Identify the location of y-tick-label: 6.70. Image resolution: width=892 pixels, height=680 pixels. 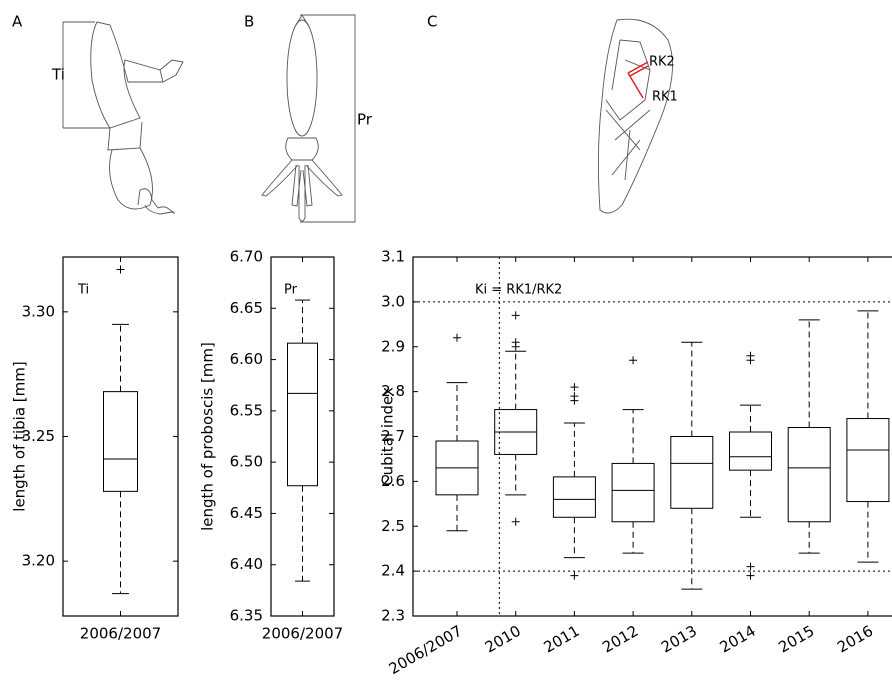
(246, 257).